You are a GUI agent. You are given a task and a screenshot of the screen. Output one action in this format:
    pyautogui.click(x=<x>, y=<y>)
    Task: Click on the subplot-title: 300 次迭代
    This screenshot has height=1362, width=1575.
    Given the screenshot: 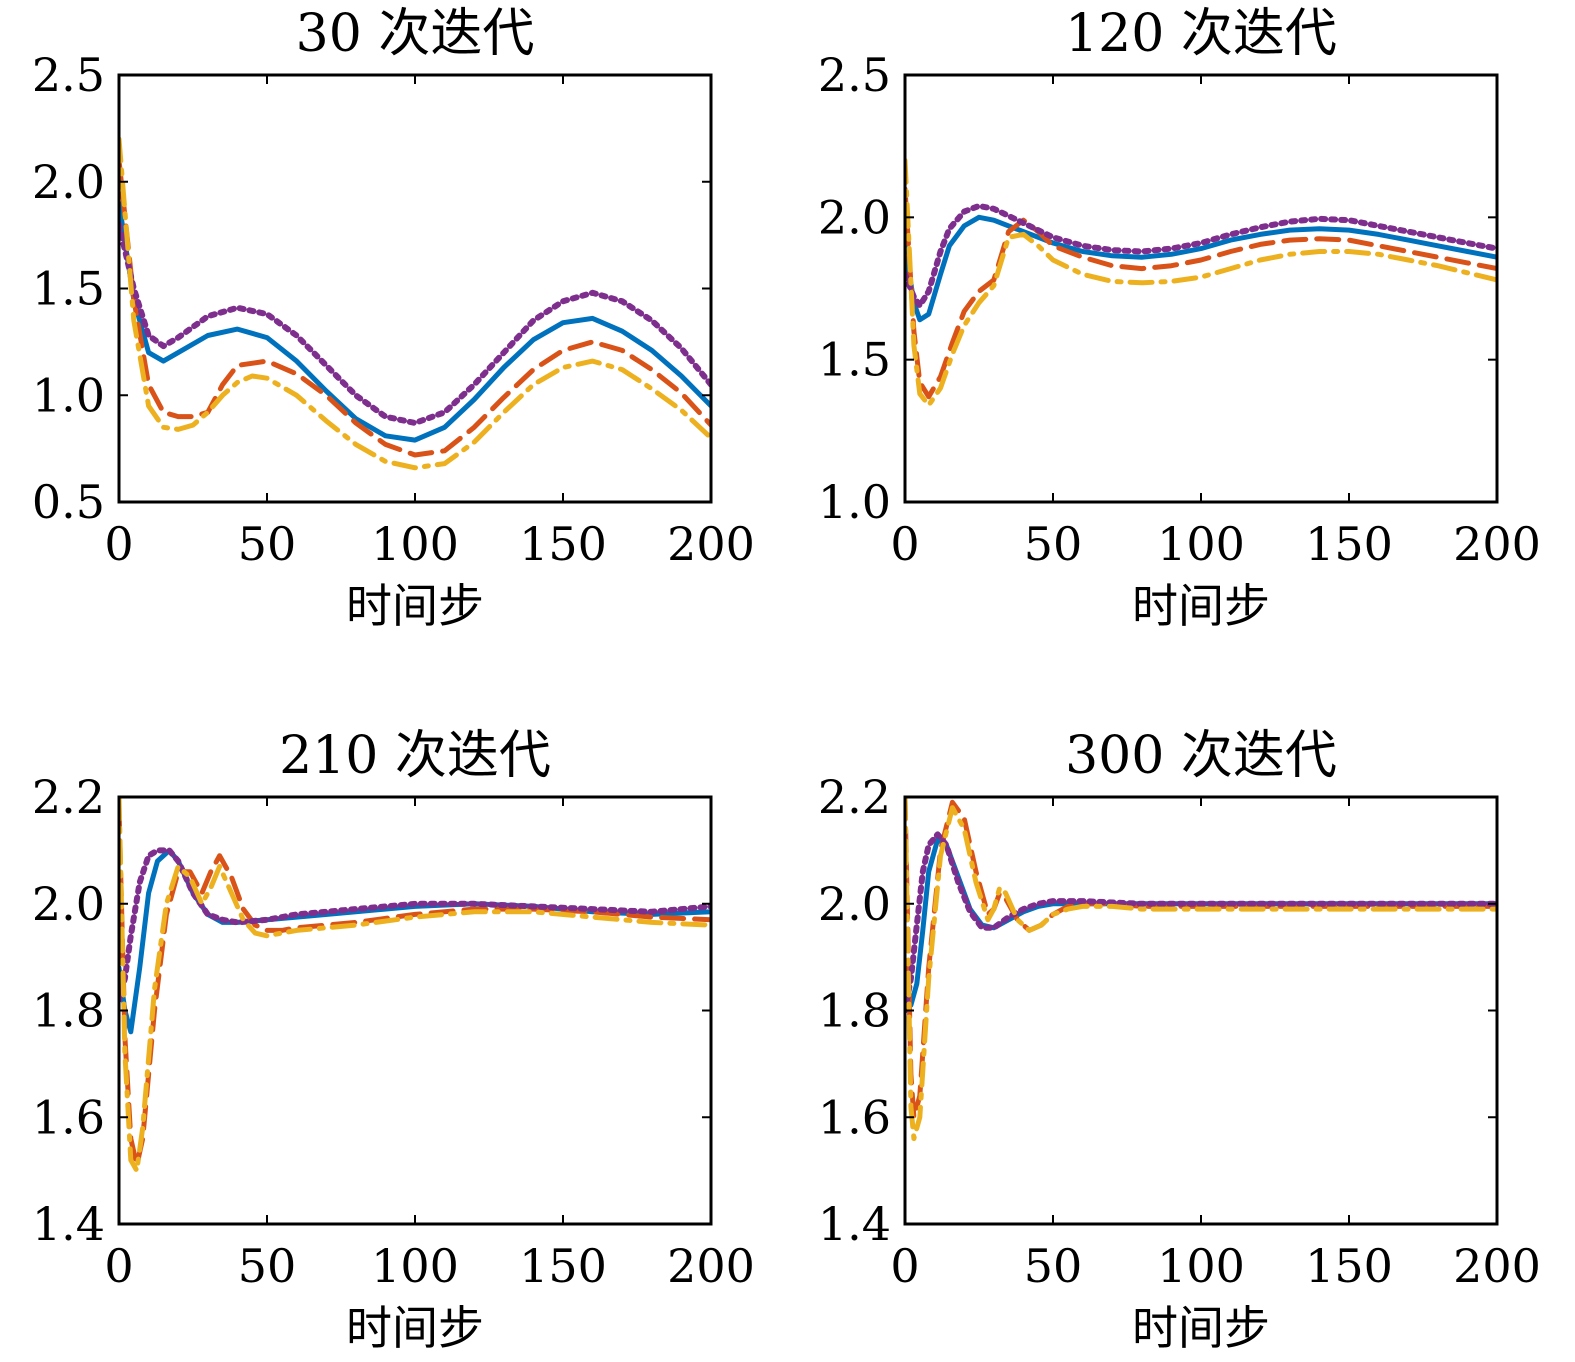 What is the action you would take?
    pyautogui.click(x=1201, y=756)
    